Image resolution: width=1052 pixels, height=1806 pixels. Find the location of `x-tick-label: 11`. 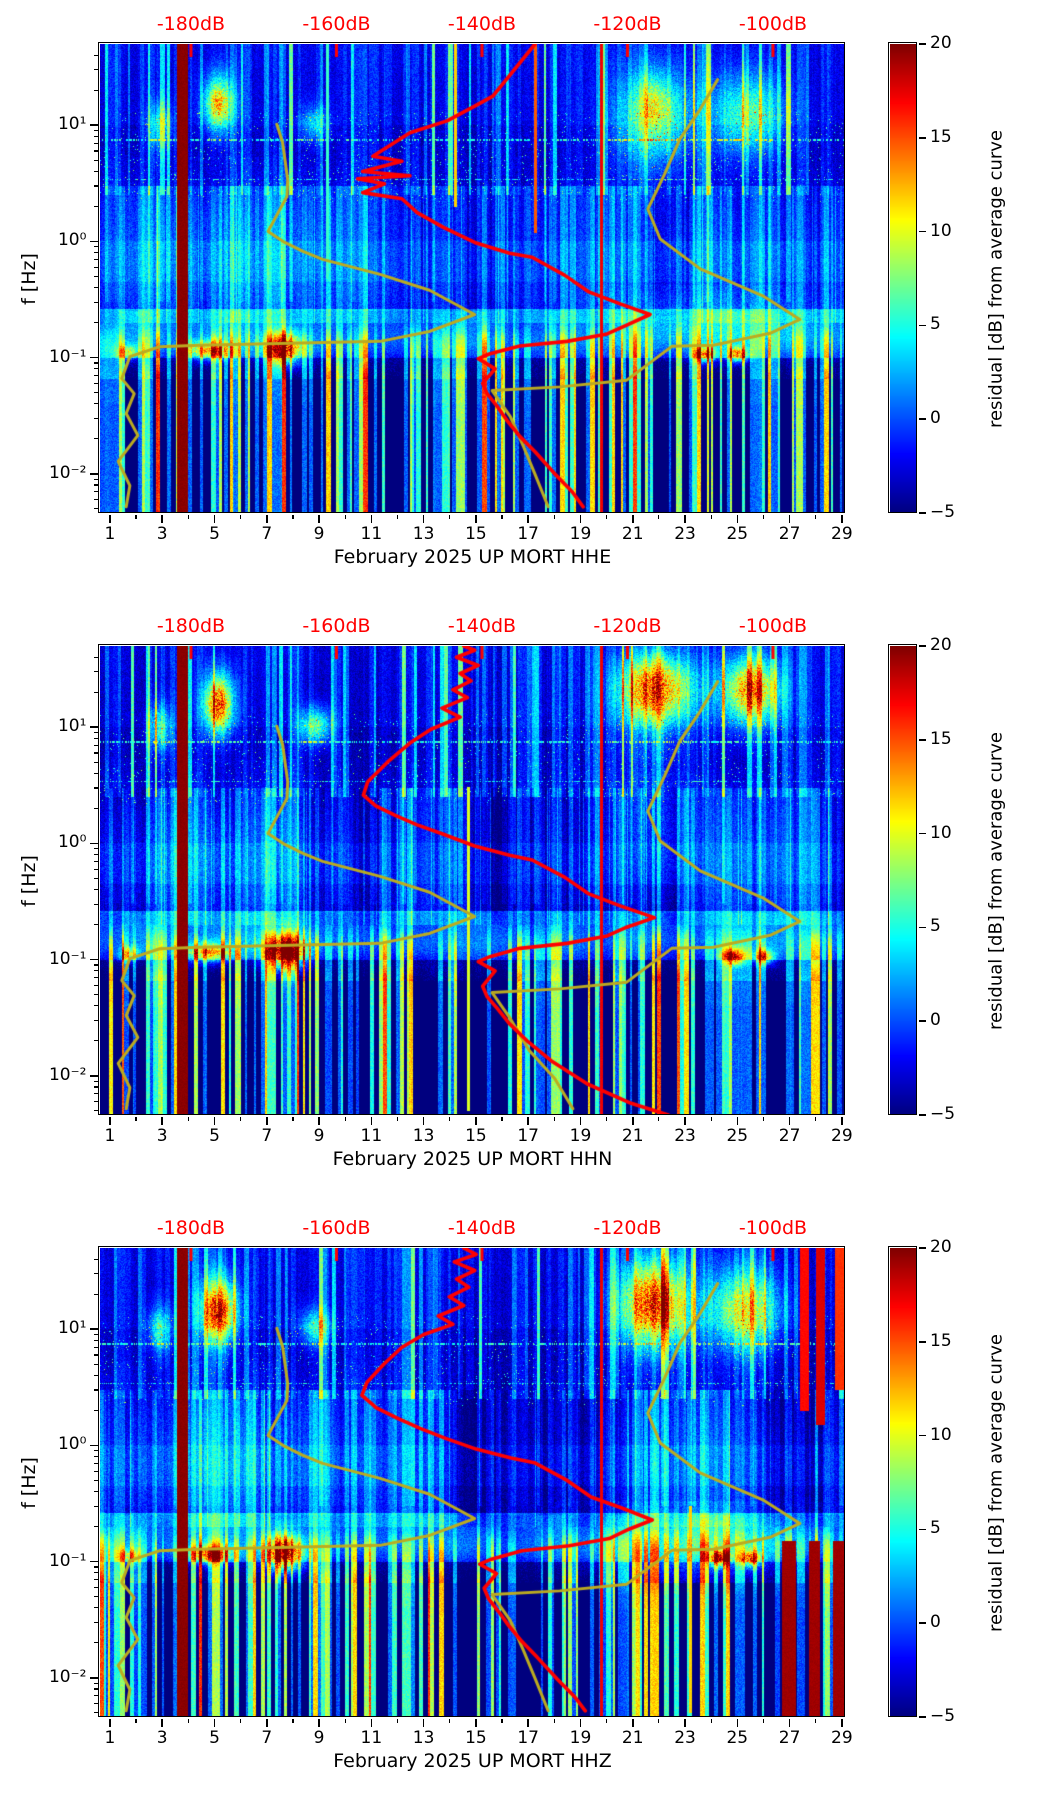

x-tick-label: 11 is located at coordinates (371, 534).